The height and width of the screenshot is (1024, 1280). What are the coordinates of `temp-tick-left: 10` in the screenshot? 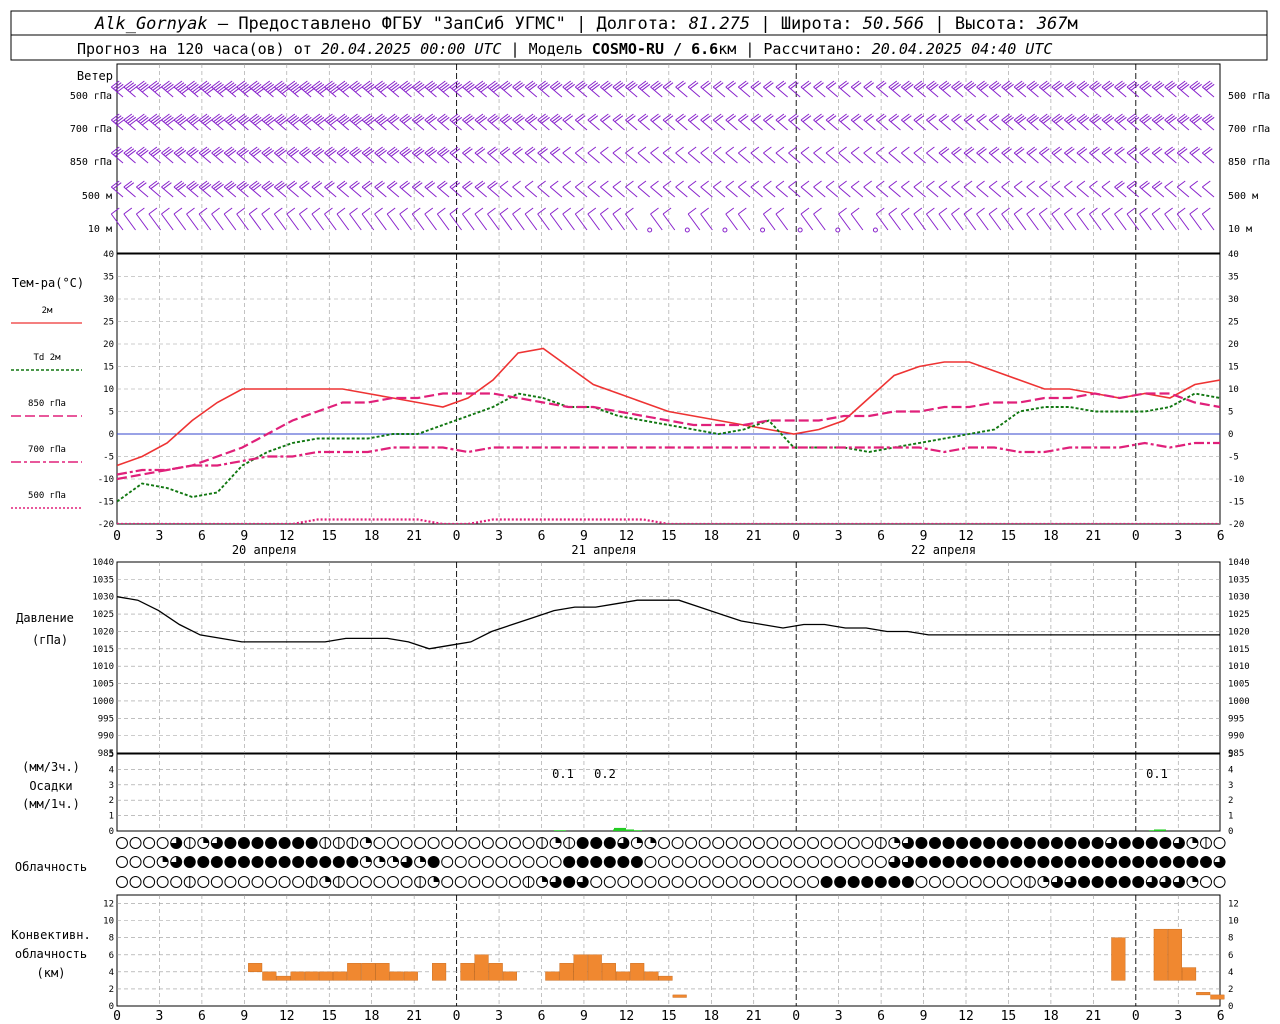 It's located at (108, 390).